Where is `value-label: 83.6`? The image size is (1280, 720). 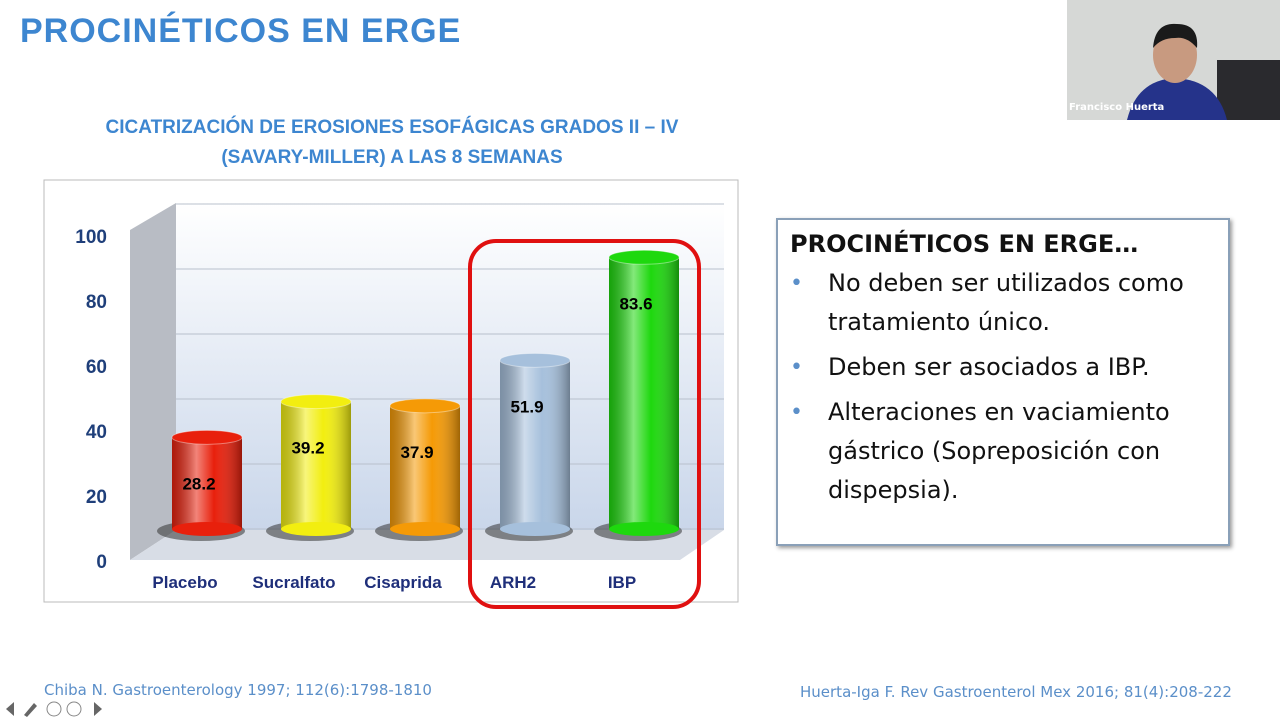
value-label: 83.6 is located at coordinates (635, 303).